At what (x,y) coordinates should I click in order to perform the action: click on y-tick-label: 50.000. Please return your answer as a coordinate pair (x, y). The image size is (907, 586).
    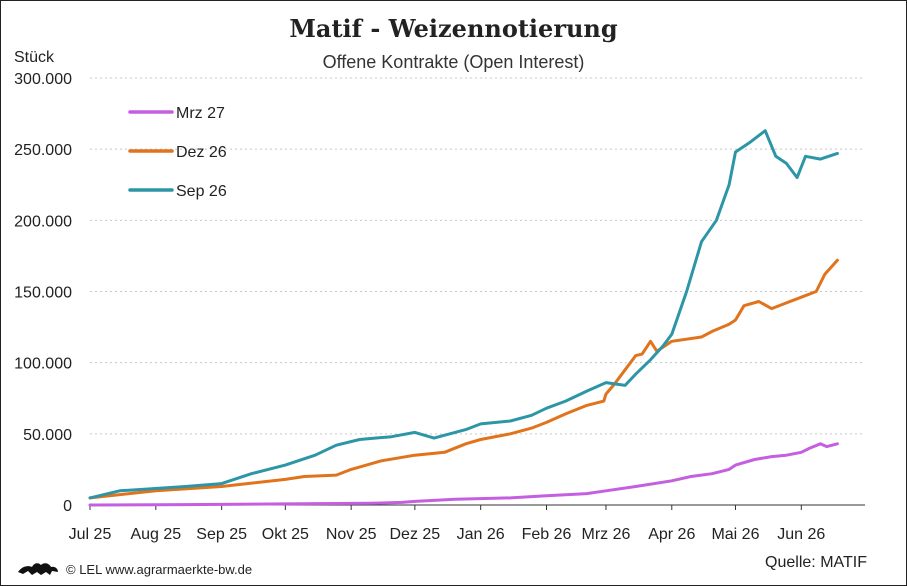
    Looking at the image, I should click on (47, 435).